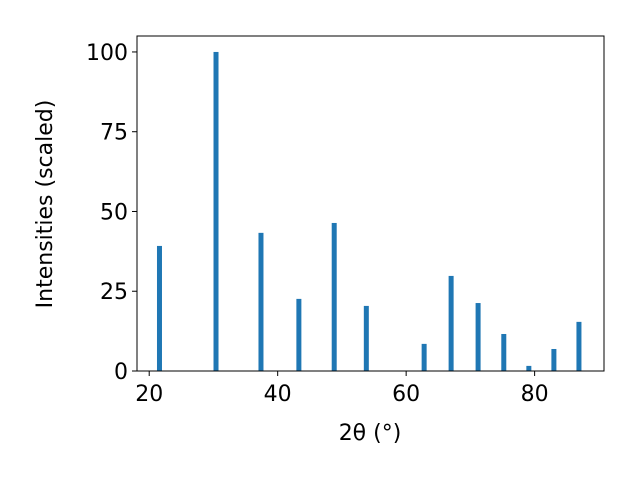 The width and height of the screenshot is (640, 480). What do you see at coordinates (535, 394) in the screenshot?
I see `x-tick-label: 80` at bounding box center [535, 394].